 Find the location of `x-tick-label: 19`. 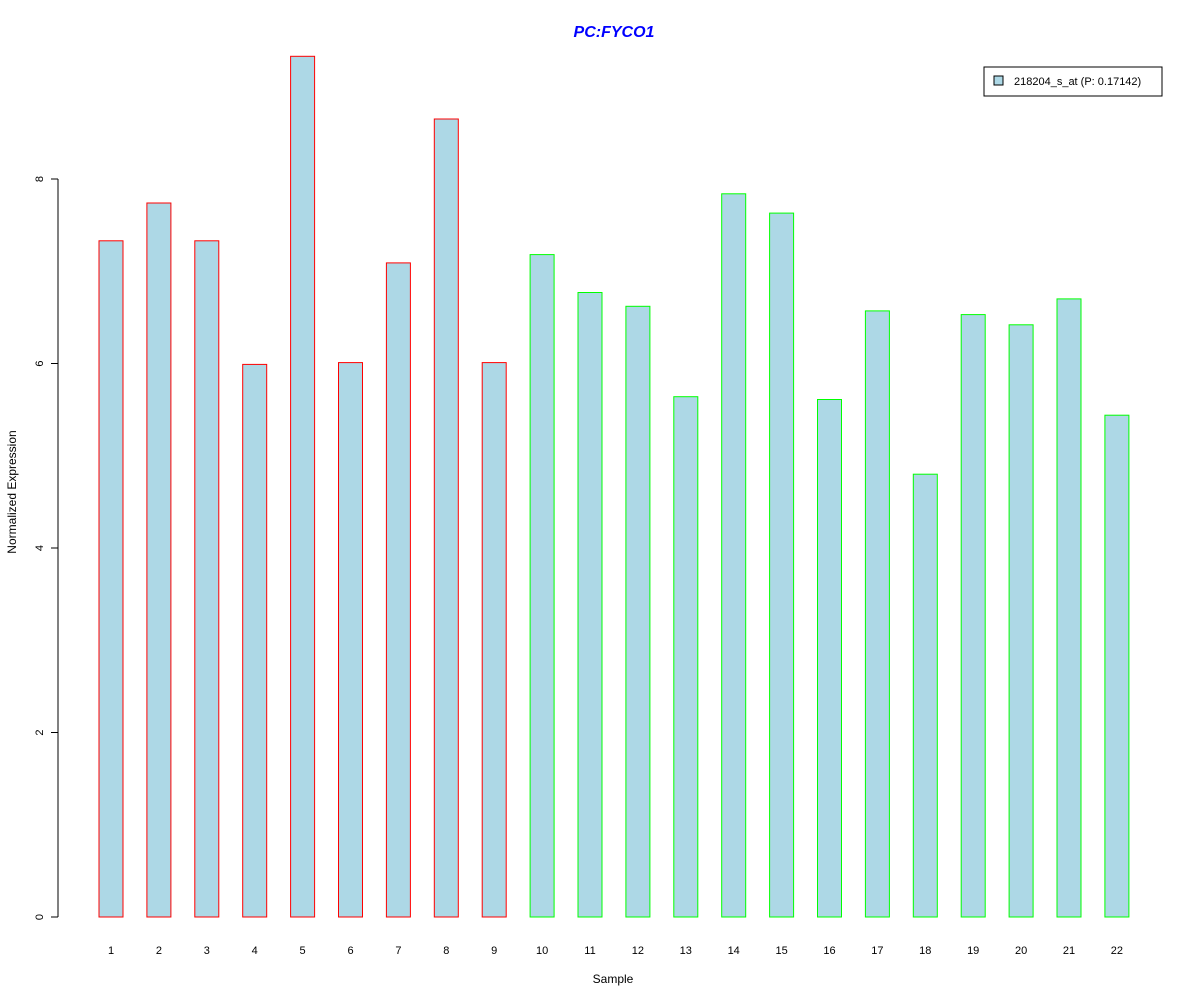

x-tick-label: 19 is located at coordinates (973, 951).